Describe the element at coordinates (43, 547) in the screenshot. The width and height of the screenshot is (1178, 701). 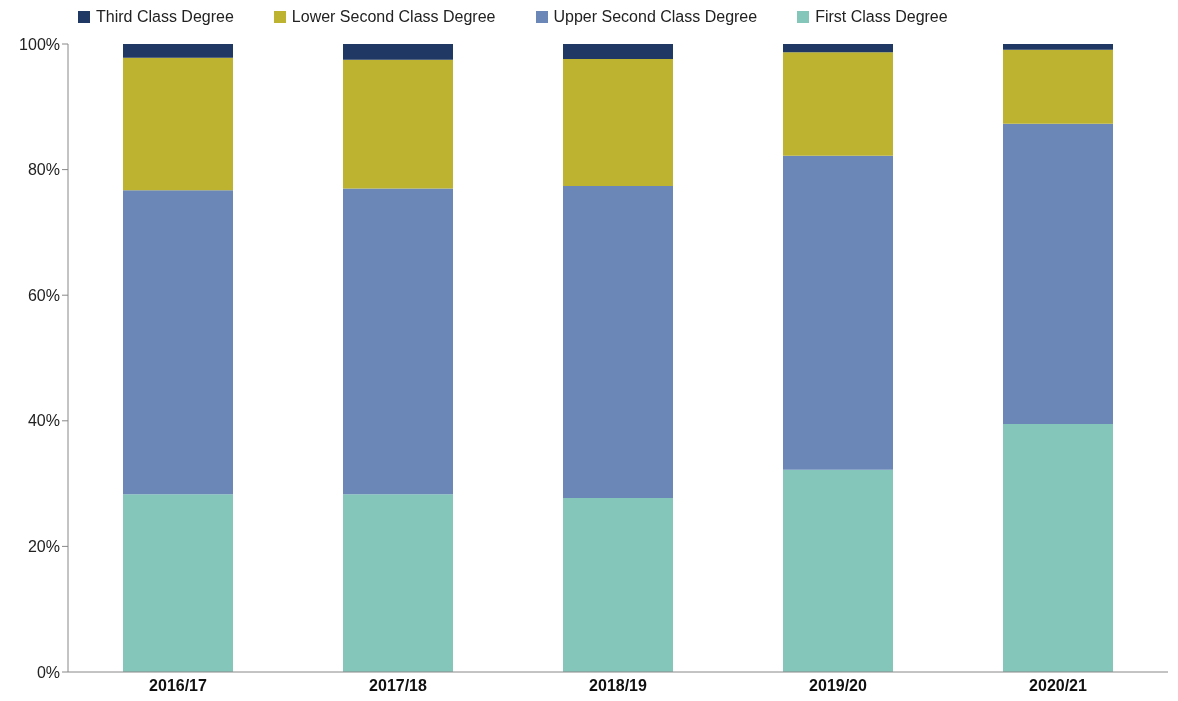
I see `y-tick-label: 20%` at that location.